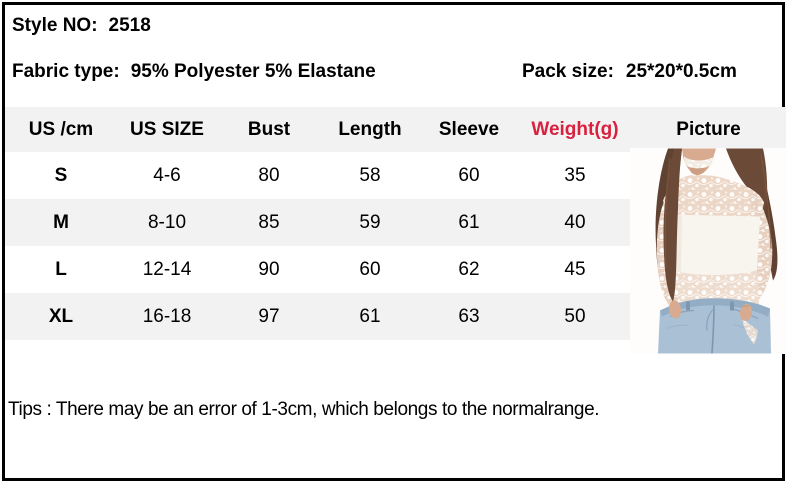  What do you see at coordinates (568, 71) in the screenshot?
I see `pack-size-label: Pack size:` at bounding box center [568, 71].